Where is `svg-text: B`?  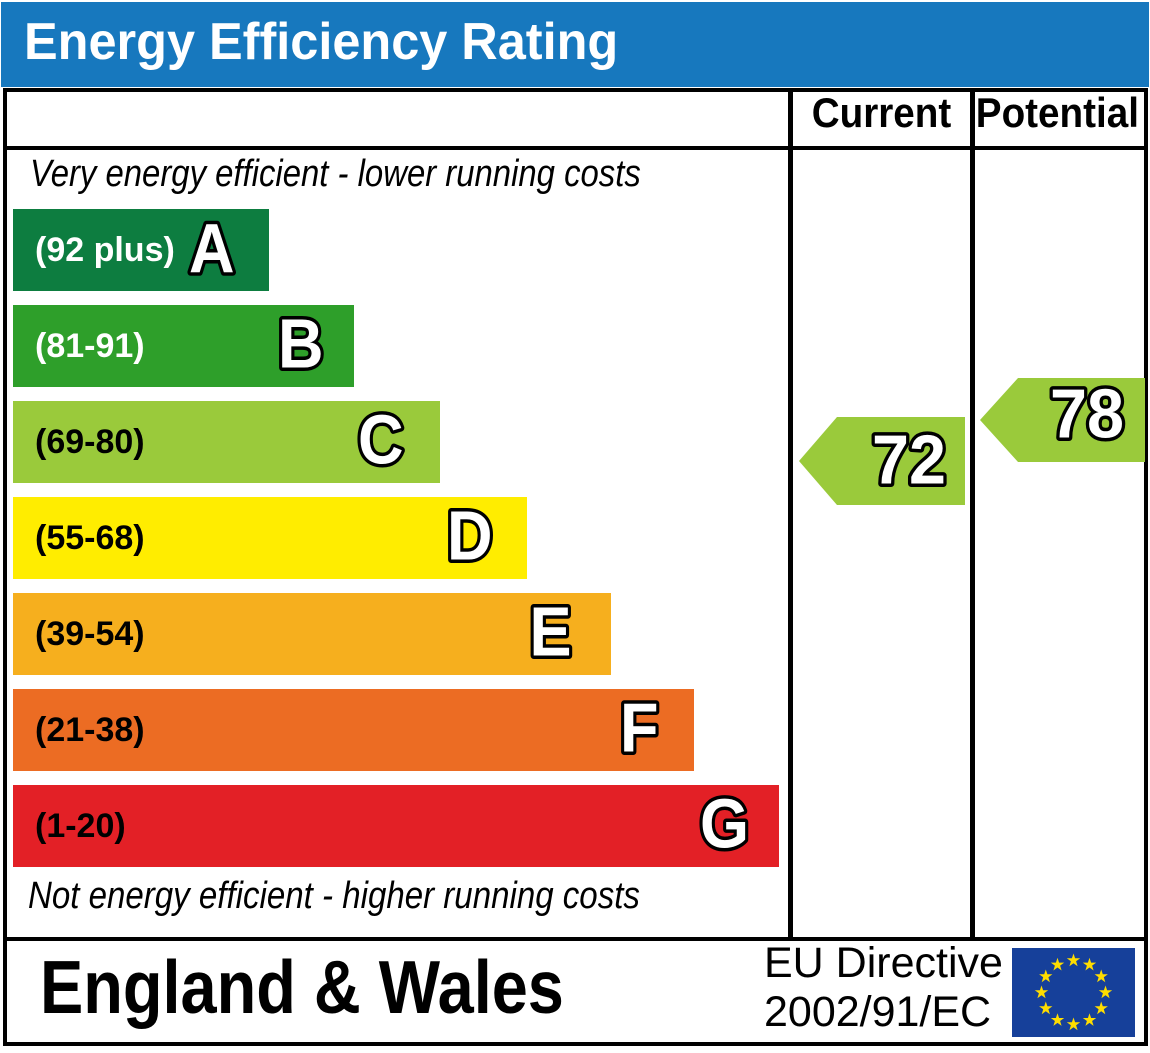 svg-text: B is located at coordinates (300, 344).